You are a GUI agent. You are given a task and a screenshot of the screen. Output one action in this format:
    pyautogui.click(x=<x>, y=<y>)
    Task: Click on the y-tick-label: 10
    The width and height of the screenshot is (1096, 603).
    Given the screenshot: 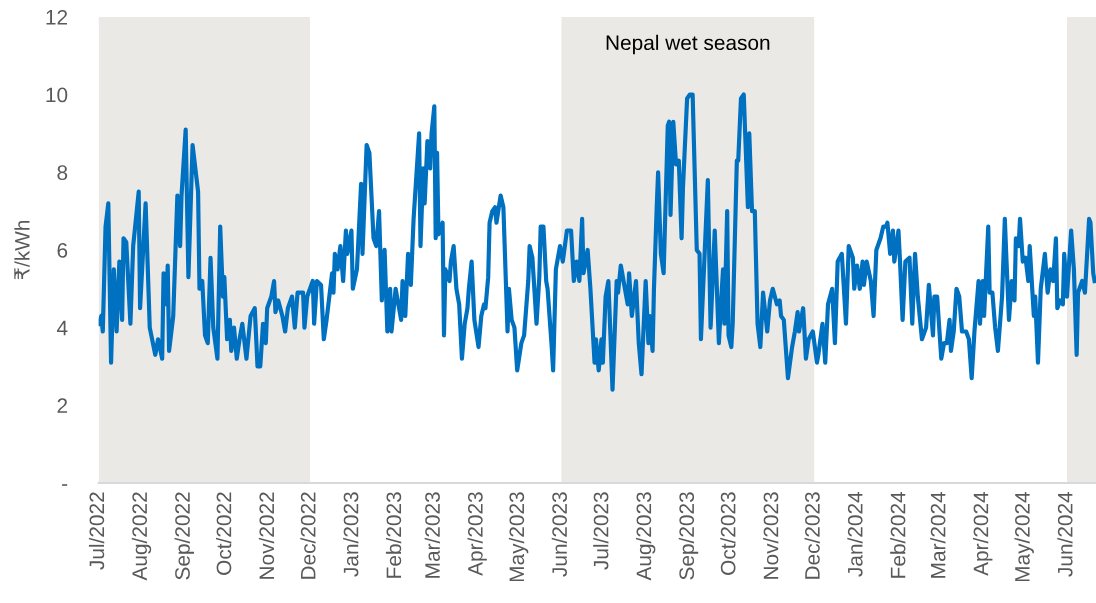 What is the action you would take?
    pyautogui.click(x=57, y=95)
    